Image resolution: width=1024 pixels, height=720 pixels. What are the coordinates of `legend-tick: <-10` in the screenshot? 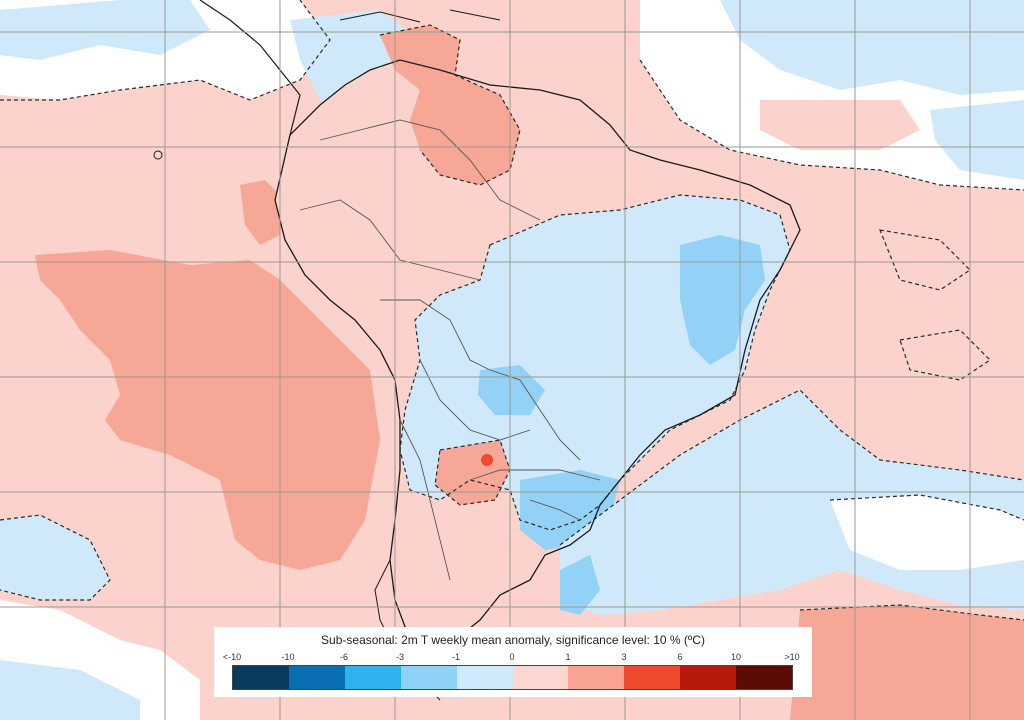 It's located at (232, 657).